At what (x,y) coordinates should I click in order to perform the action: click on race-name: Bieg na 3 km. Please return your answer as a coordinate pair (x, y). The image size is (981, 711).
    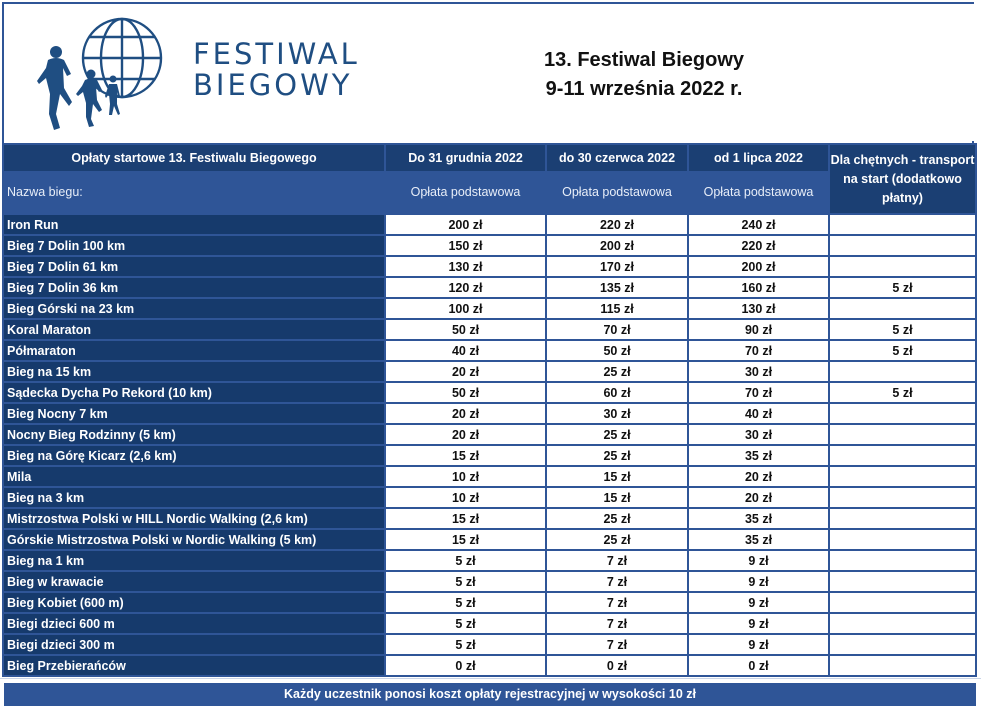
    Looking at the image, I should click on (195, 497).